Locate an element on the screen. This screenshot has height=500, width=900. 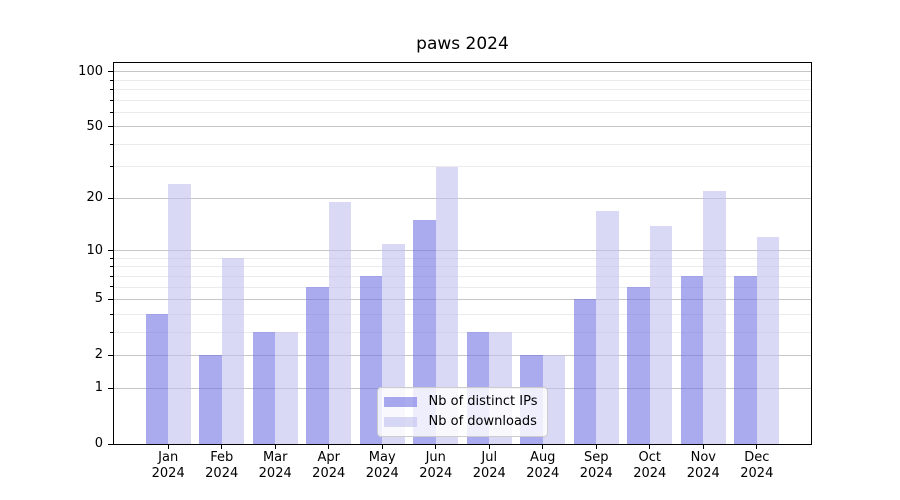
bar-nb-of-downloads-jan is located at coordinates (179, 314).